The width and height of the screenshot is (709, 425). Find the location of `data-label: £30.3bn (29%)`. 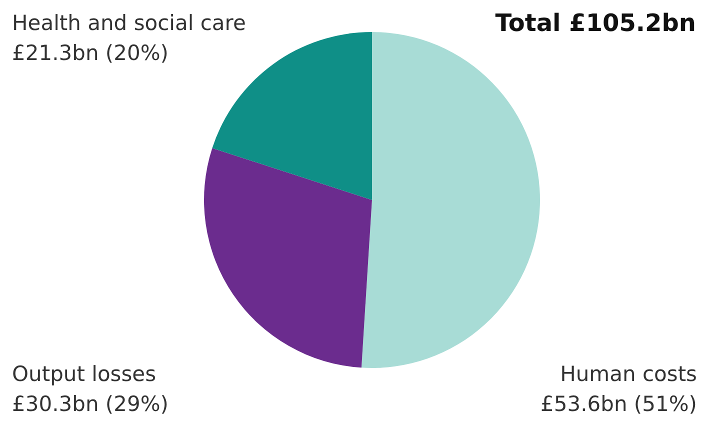

data-label: £30.3bn (29%) is located at coordinates (90, 404).